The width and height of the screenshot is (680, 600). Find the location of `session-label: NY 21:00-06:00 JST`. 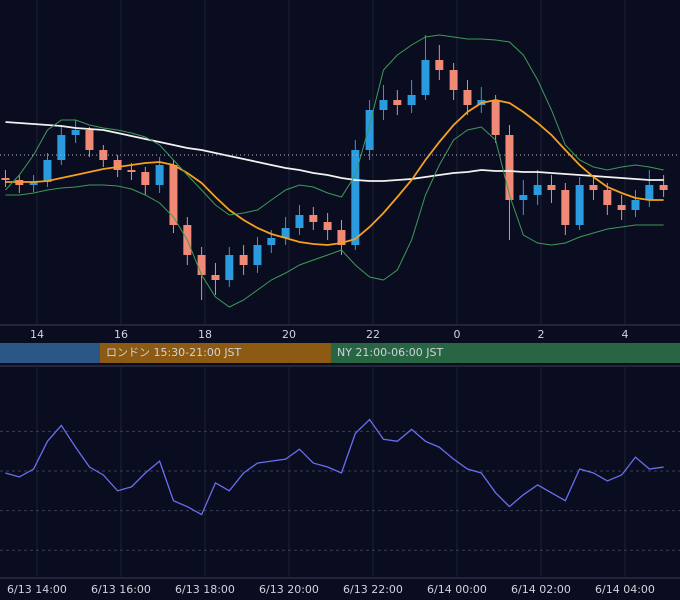

session-label: NY 21:00-06:00 JST is located at coordinates (390, 352).